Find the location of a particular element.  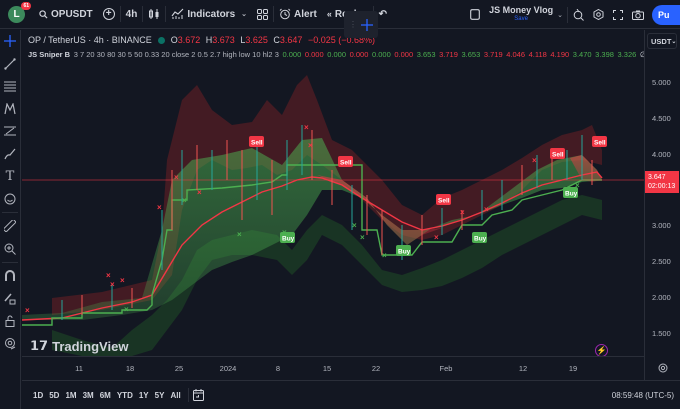

axis-settings-button is located at coordinates (662, 368).